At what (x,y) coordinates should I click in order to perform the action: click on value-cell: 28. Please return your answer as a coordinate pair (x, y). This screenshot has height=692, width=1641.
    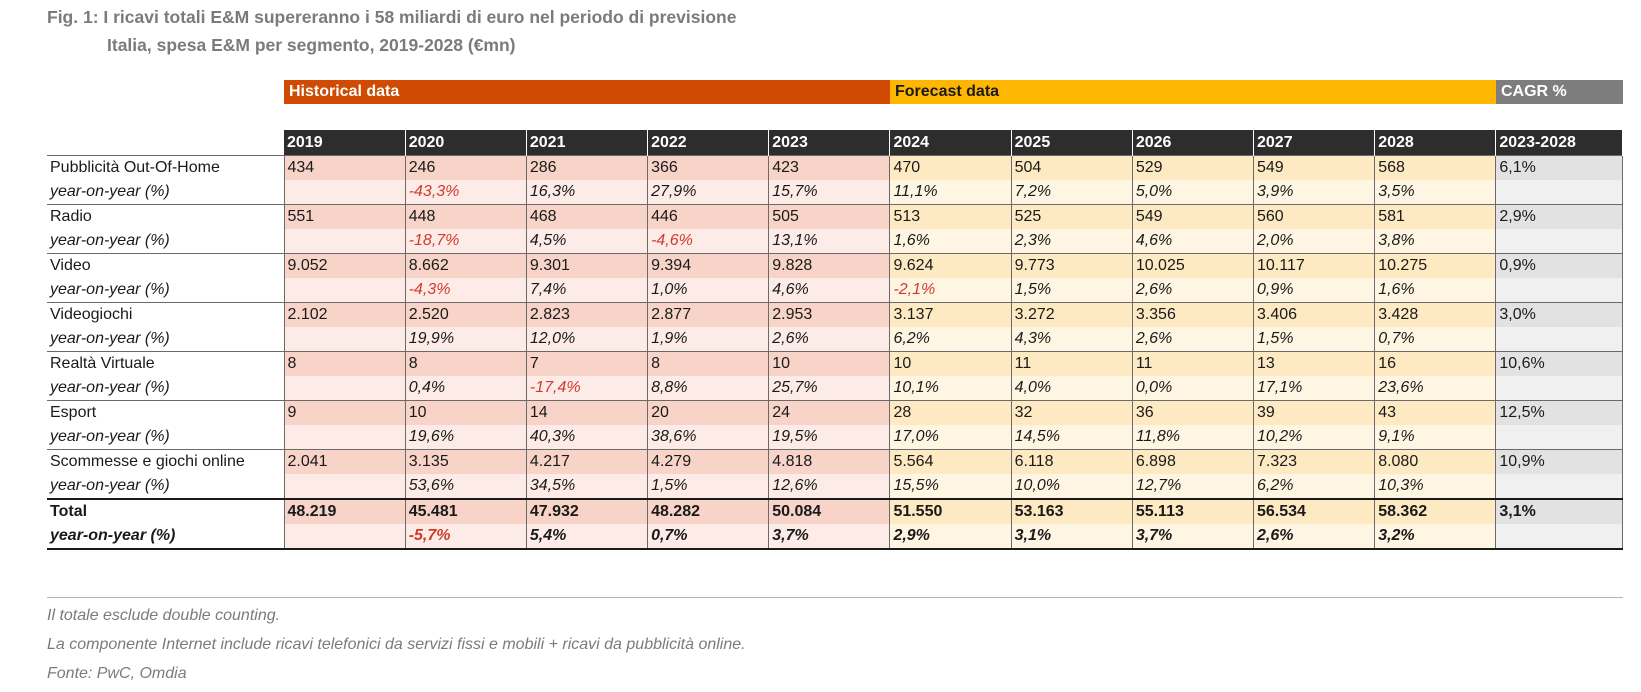
    Looking at the image, I should click on (950, 412).